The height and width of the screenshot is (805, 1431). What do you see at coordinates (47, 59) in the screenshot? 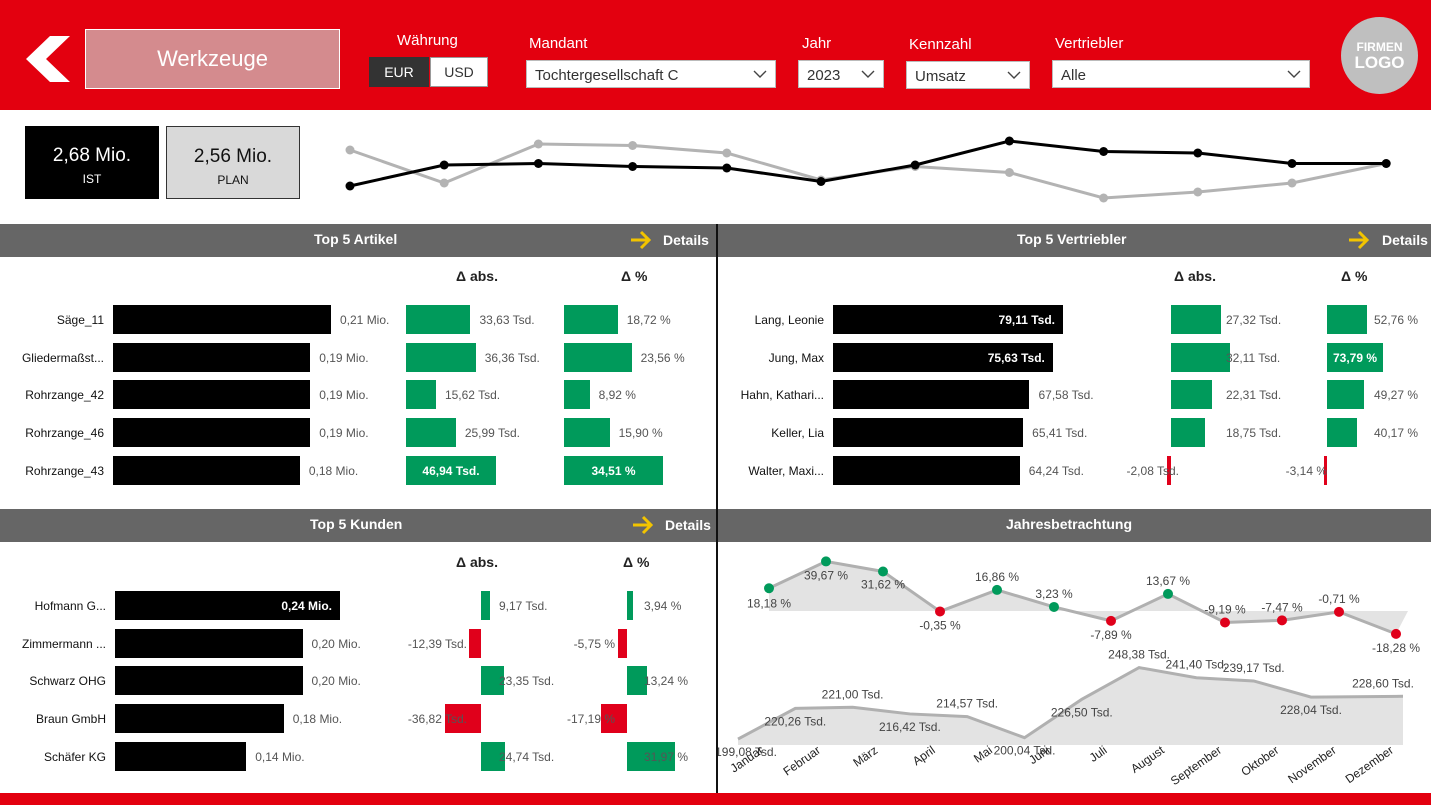
I see `back-arrow-icon` at bounding box center [47, 59].